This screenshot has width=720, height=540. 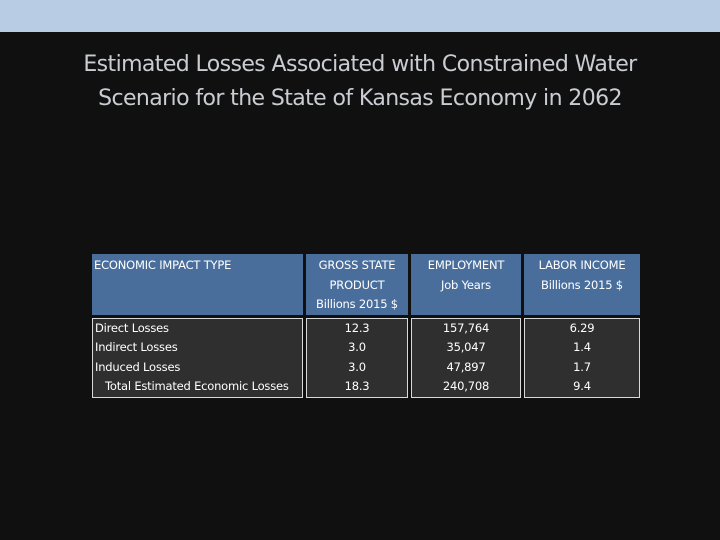 What do you see at coordinates (136, 347) in the screenshot?
I see `row-label-indirect: Indirect Losses` at bounding box center [136, 347].